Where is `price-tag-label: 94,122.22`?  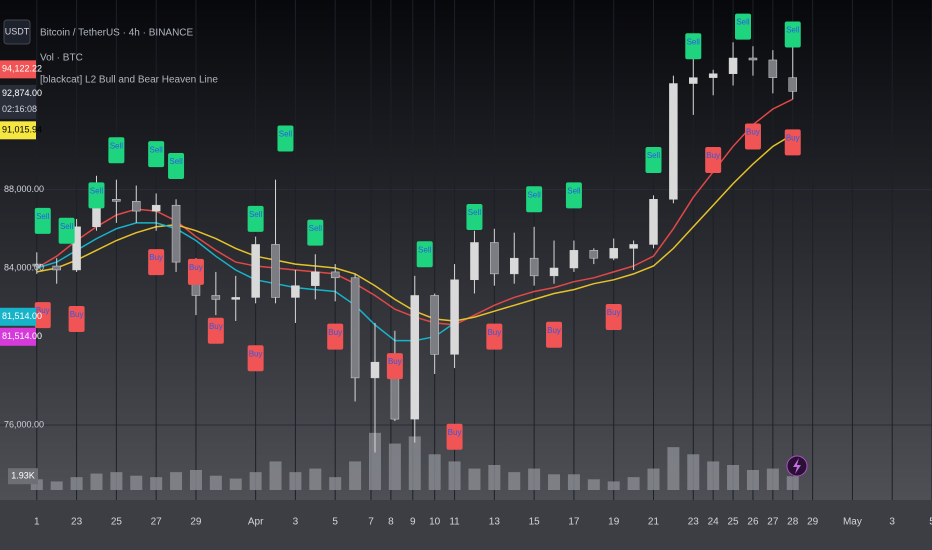
price-tag-label: 94,122.22 is located at coordinates (22, 69).